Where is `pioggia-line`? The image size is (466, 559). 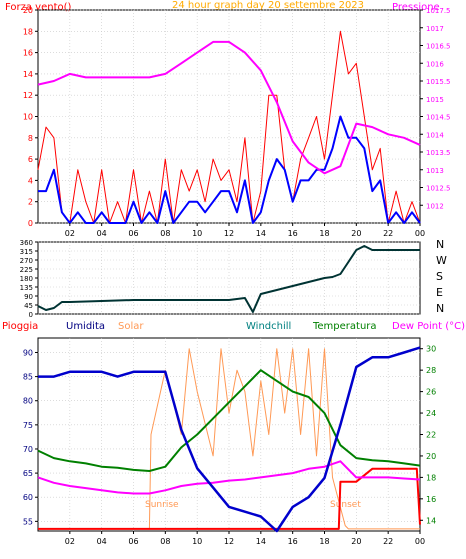
pioggia-line is located at coordinates (229, 498).